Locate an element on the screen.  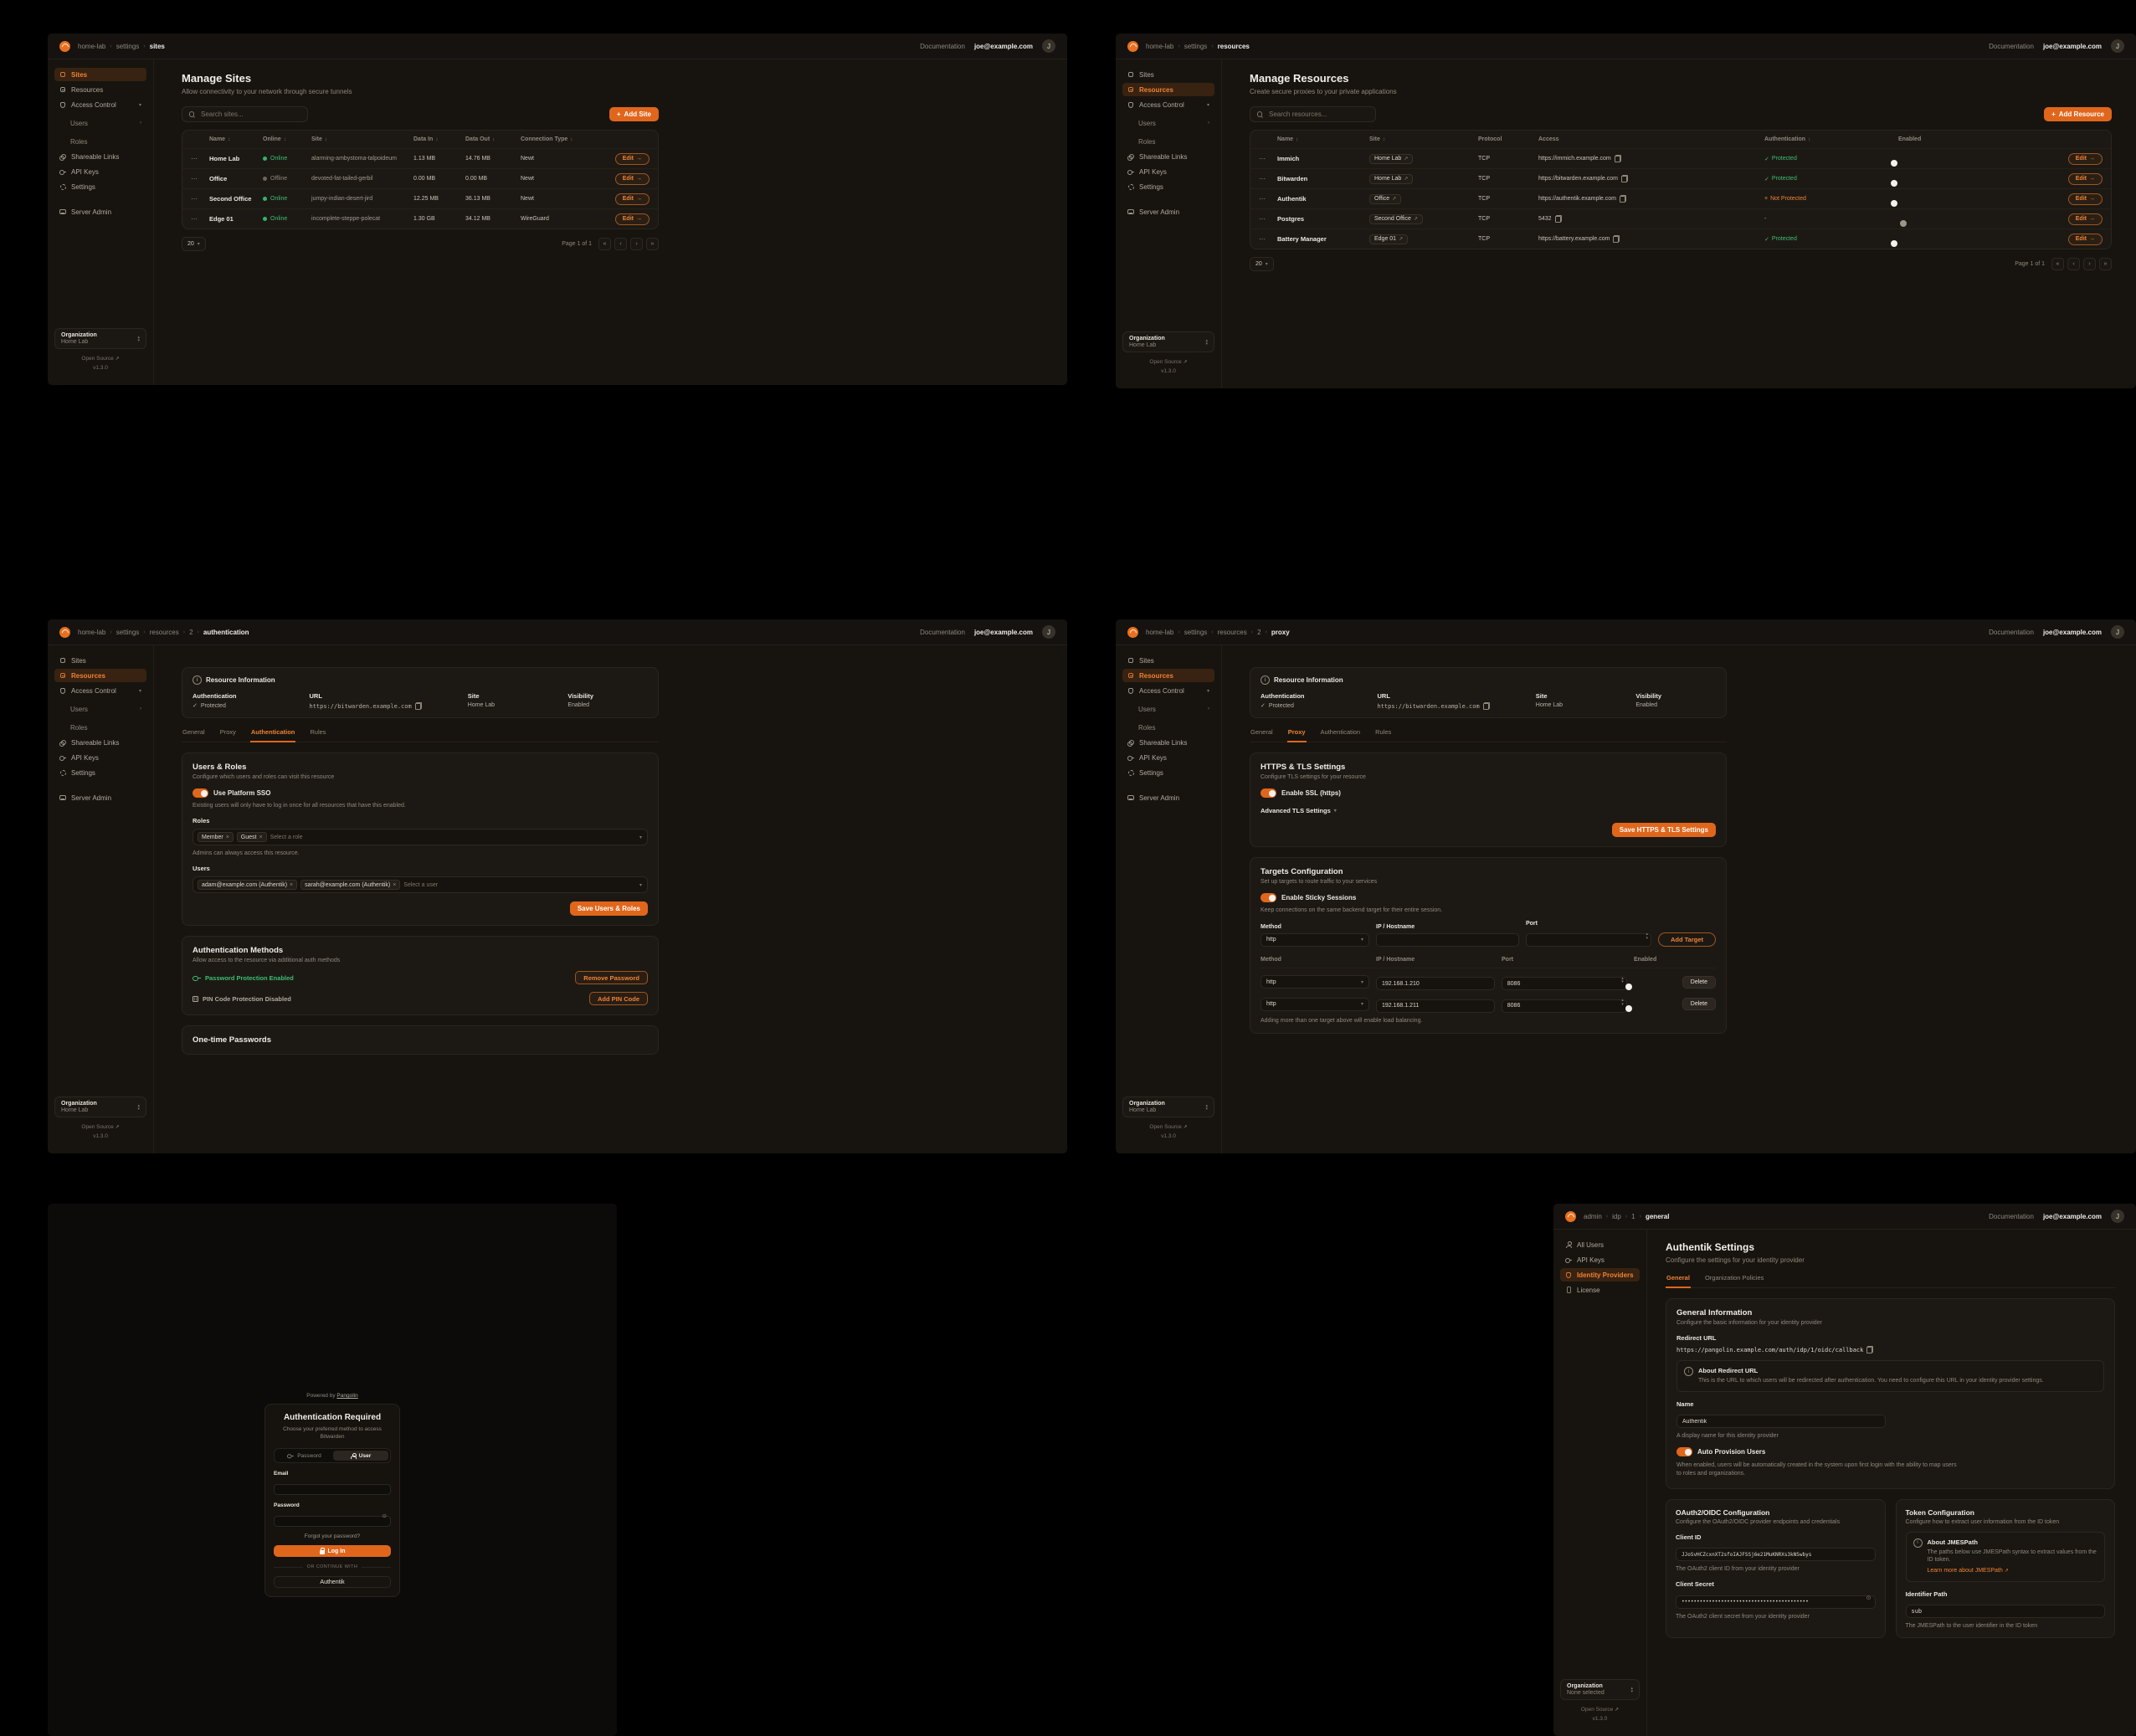
delete-target-button: Delete is located at coordinates (1699, 982).